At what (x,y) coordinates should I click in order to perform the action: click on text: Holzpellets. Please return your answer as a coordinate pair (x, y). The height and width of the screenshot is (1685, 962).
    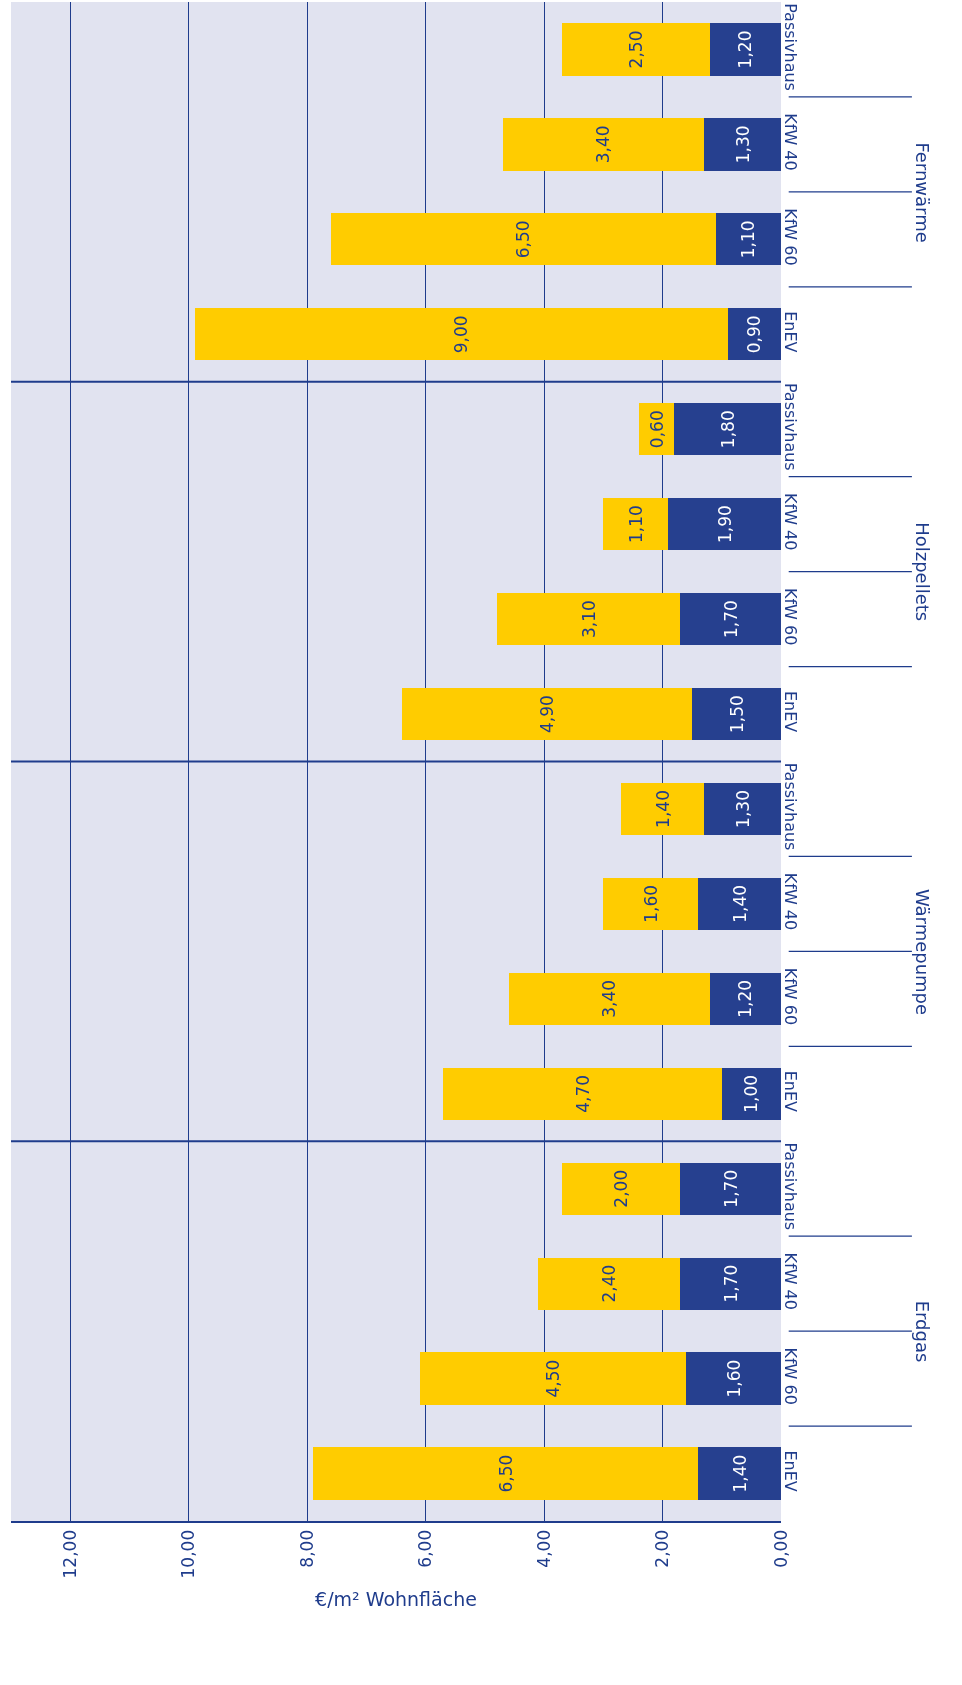
    Looking at the image, I should click on (923, 572).